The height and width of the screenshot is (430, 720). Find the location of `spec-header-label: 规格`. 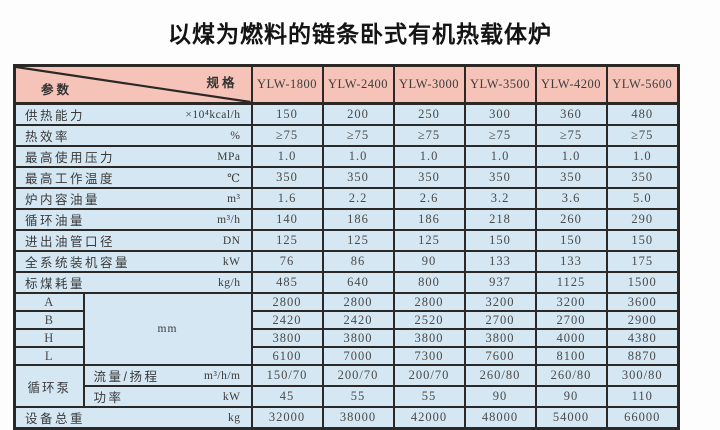

spec-header-label: 规格 is located at coordinates (222, 83).